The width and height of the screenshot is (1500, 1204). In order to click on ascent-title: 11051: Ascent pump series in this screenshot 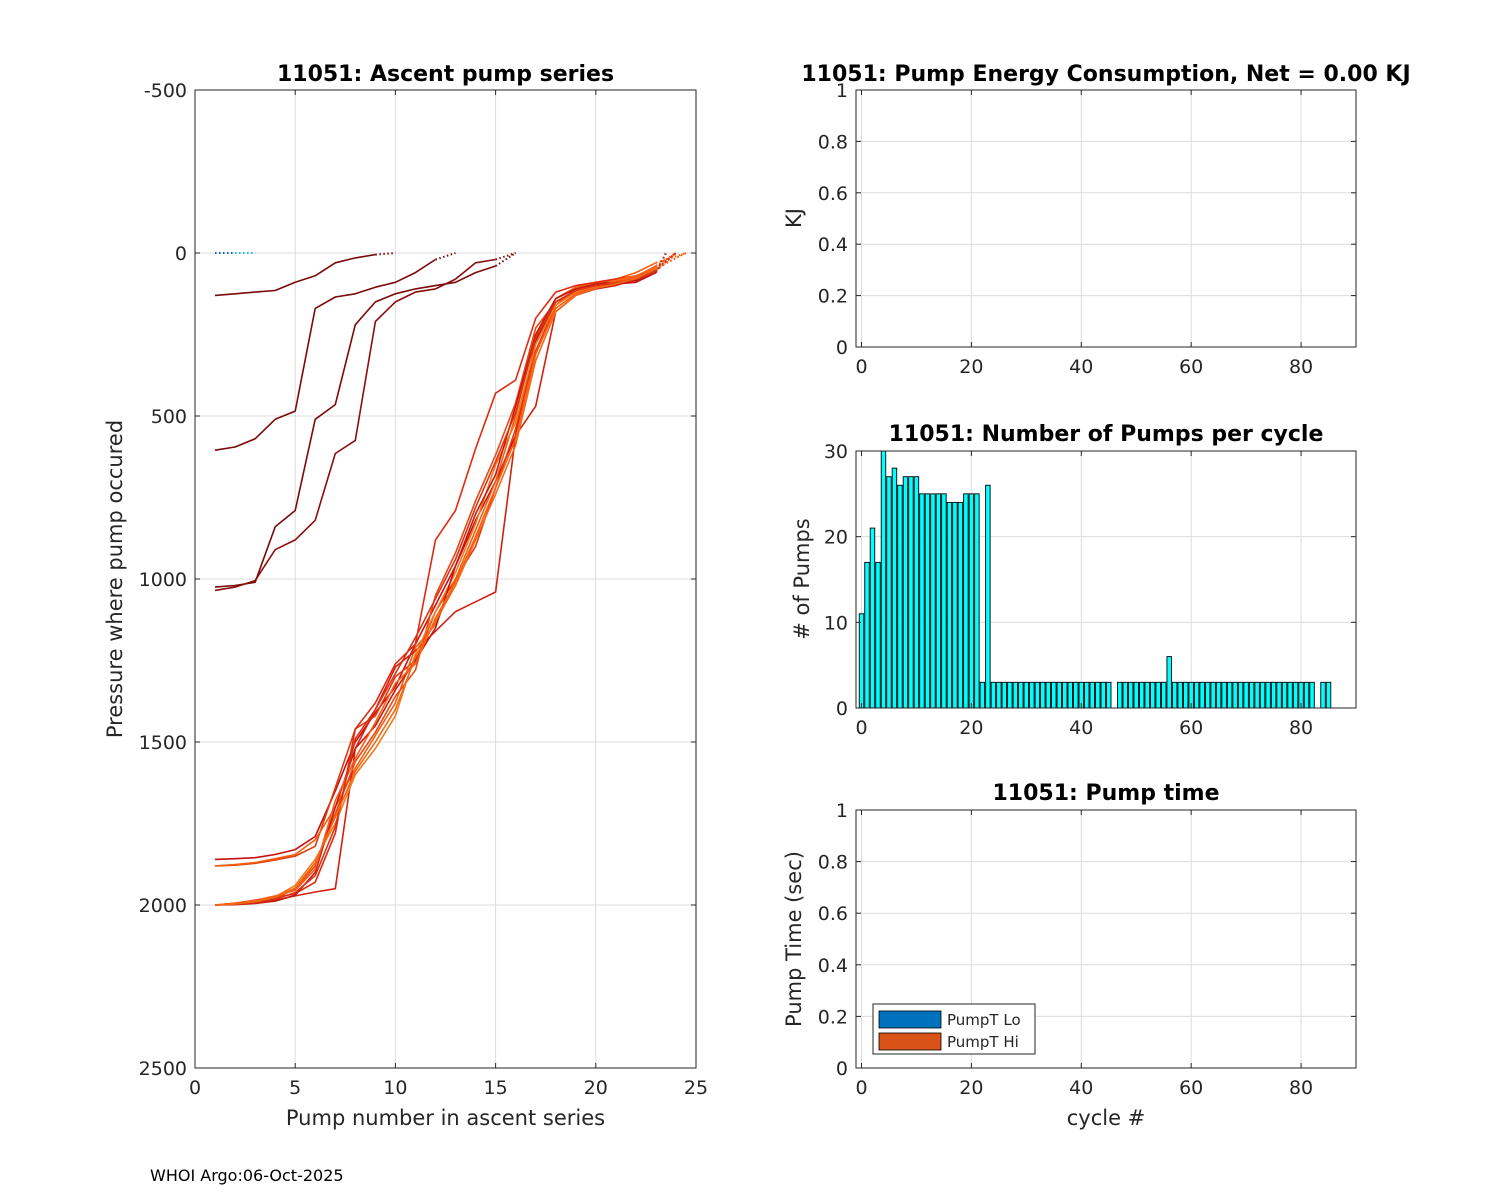, I will do `click(445, 74)`.